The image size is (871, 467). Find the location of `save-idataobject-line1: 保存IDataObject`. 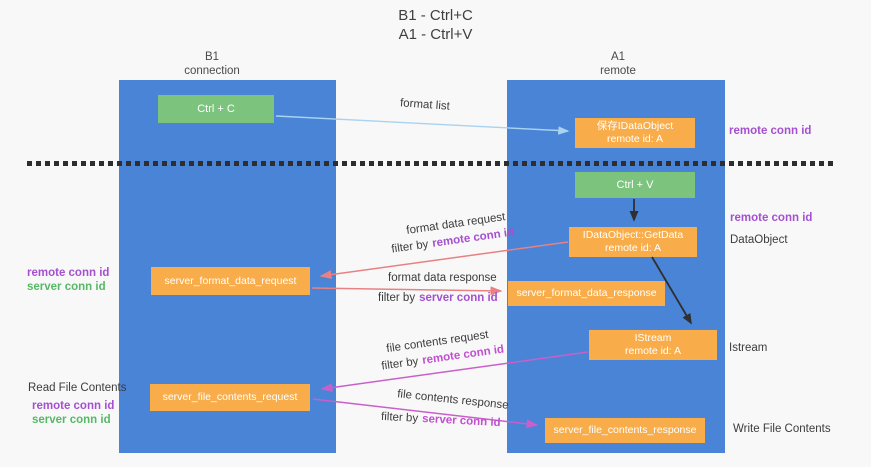

save-idataobject-line1: 保存IDataObject is located at coordinates (635, 126).